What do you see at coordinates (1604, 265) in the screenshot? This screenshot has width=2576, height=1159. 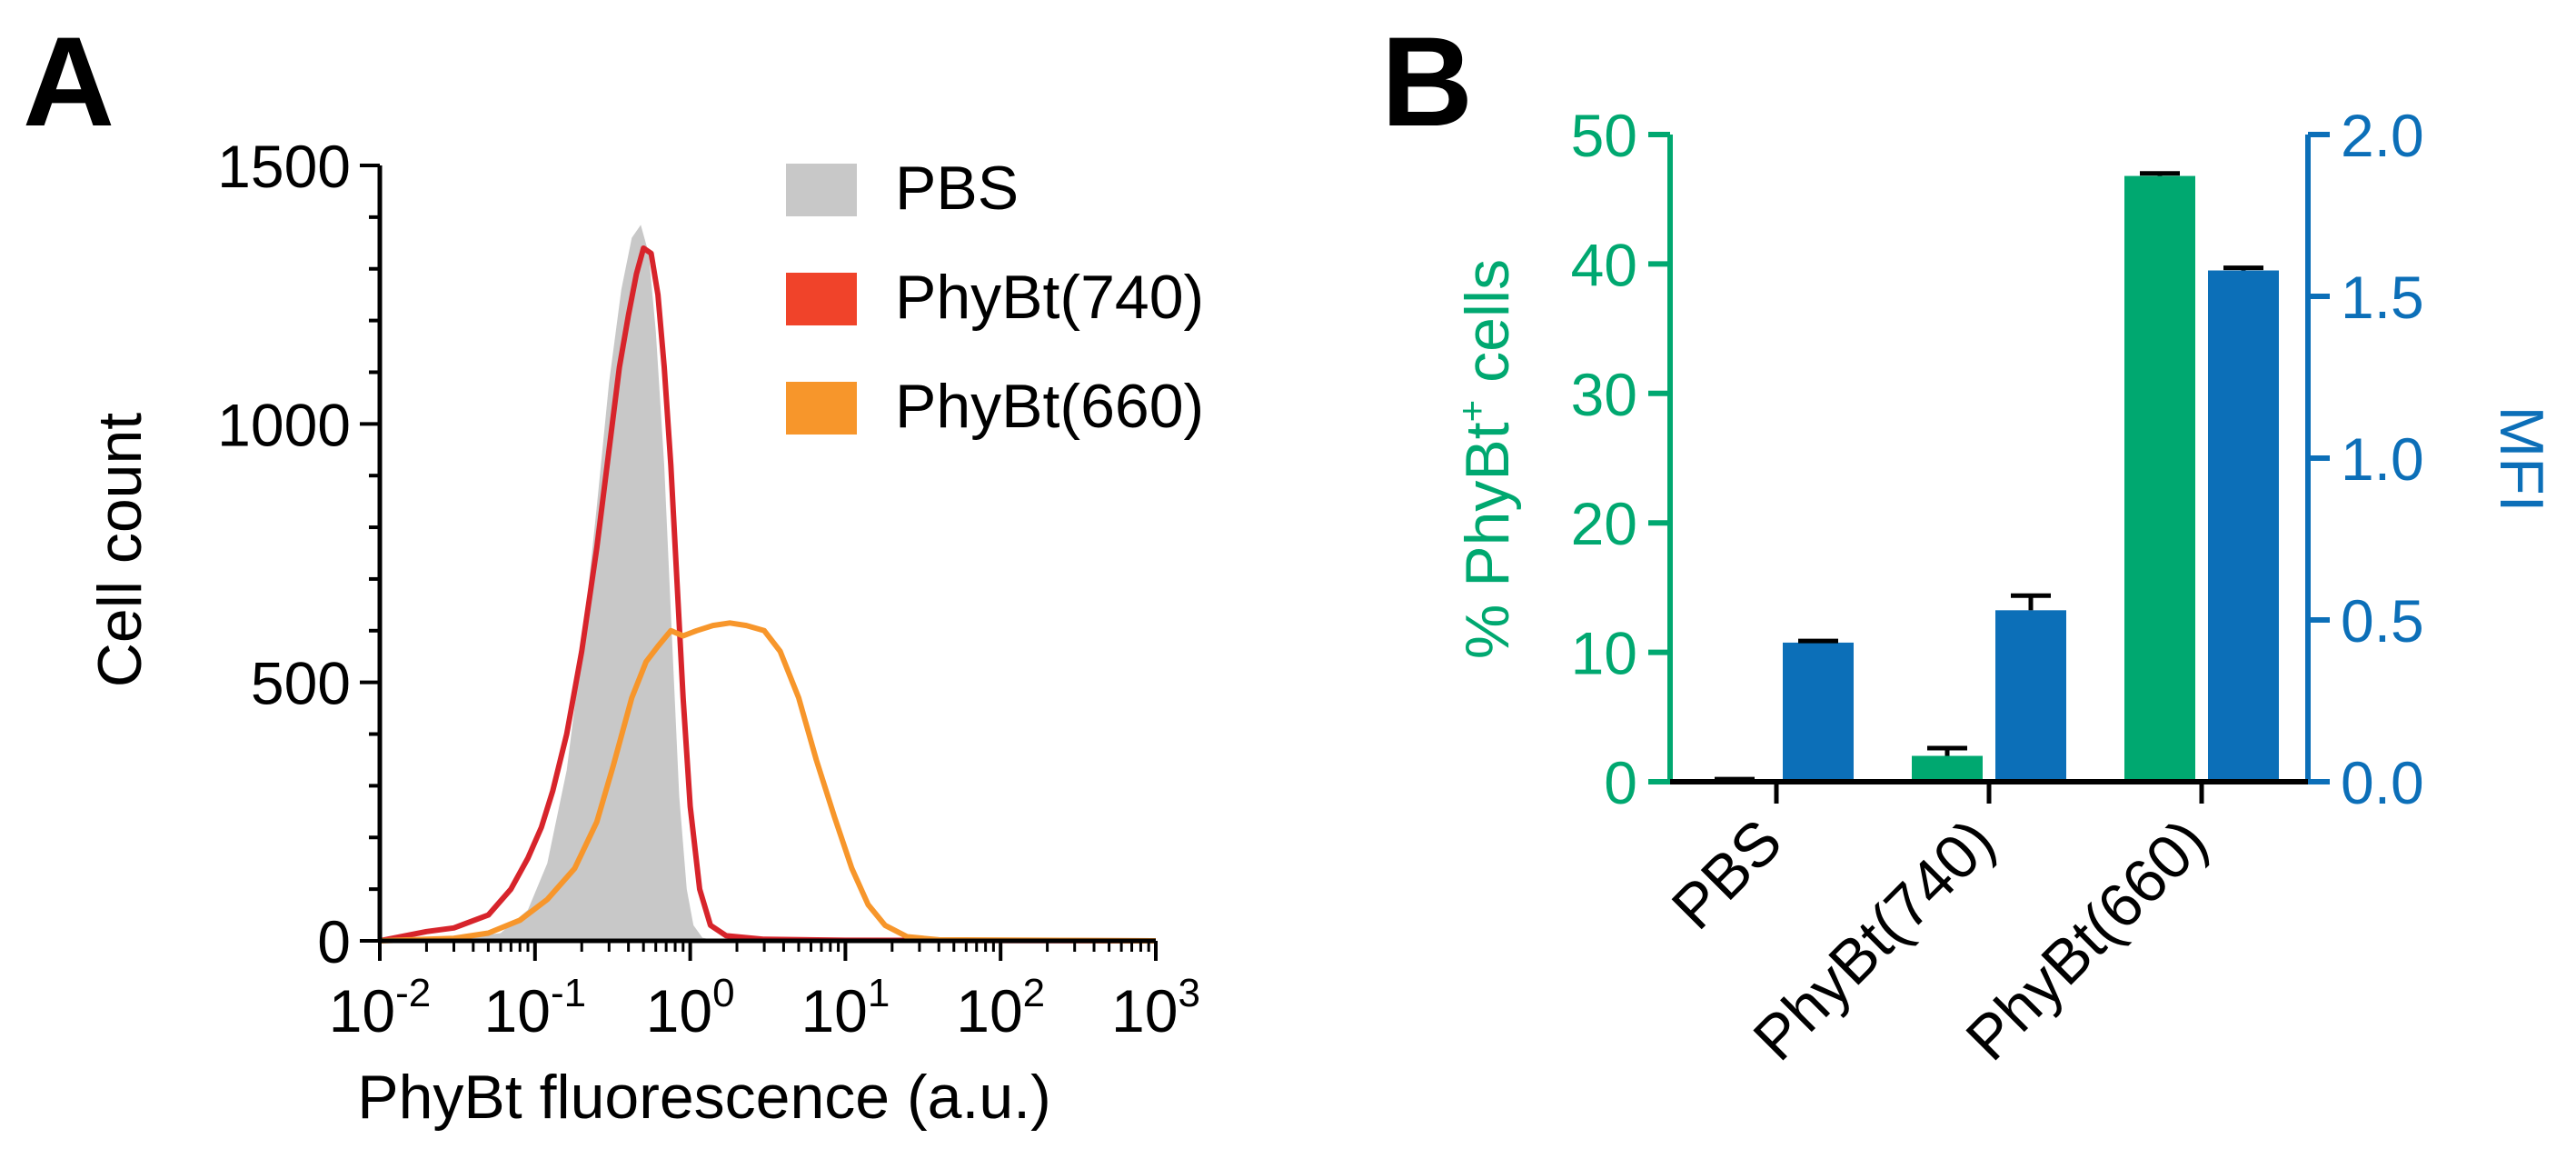 I see `left-y-tick-label: 40` at bounding box center [1604, 265].